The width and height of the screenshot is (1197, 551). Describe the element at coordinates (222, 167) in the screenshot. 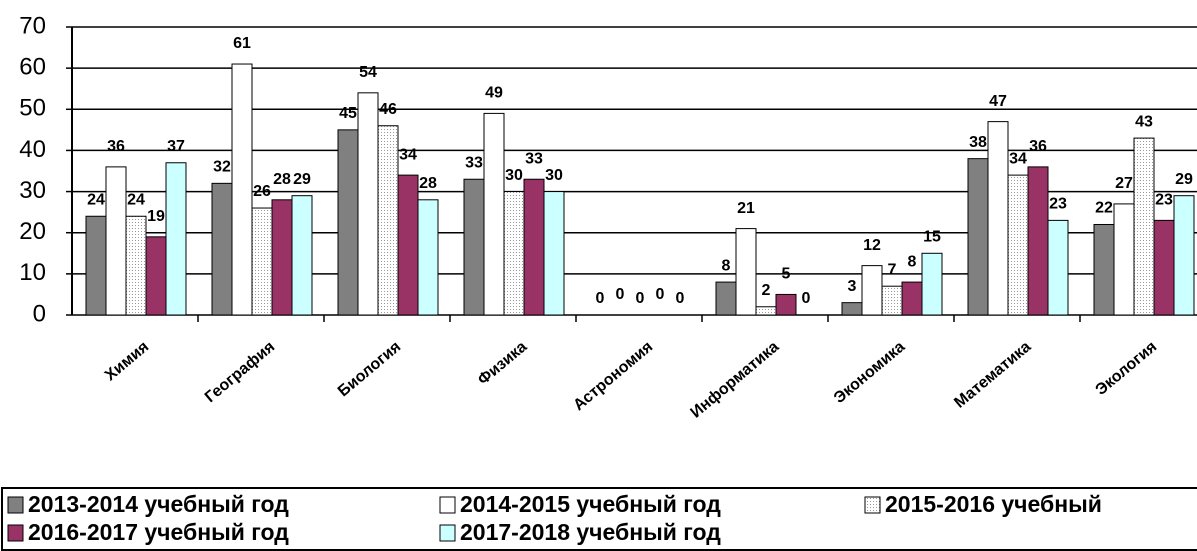

I see `value-label: 32` at that location.